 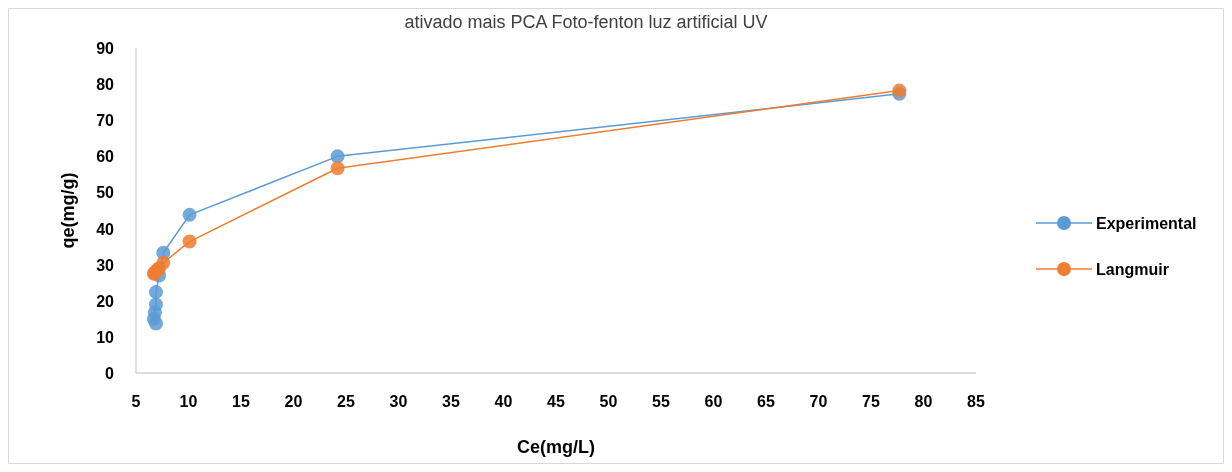 What do you see at coordinates (1132, 269) in the screenshot?
I see `legend-label: Langmuir` at bounding box center [1132, 269].